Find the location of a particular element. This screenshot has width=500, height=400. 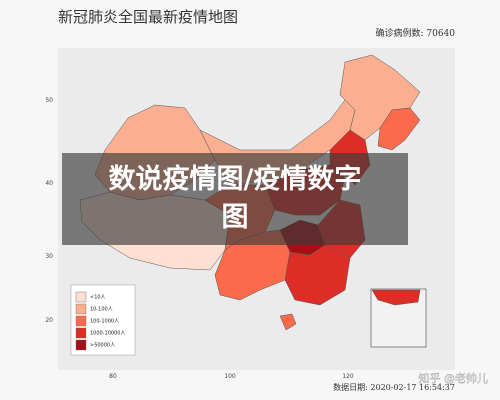

legend-label: 1000-10000人 is located at coordinates (107, 334).